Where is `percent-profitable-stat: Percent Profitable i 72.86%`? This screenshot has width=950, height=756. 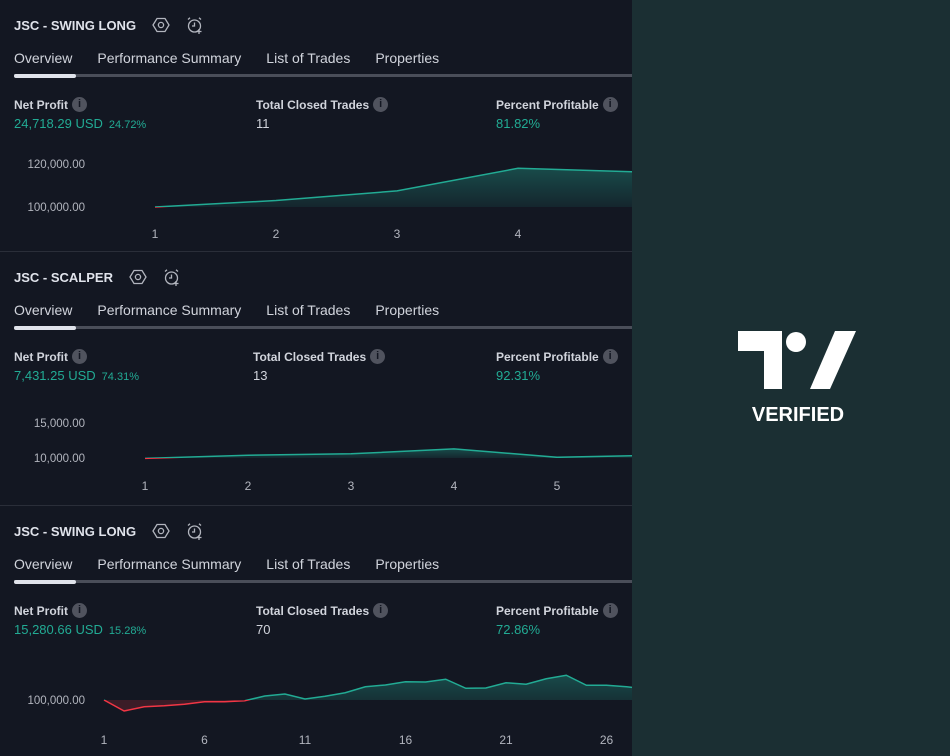
percent-profitable-stat: Percent Profitable i 72.86% is located at coordinates (557, 620).